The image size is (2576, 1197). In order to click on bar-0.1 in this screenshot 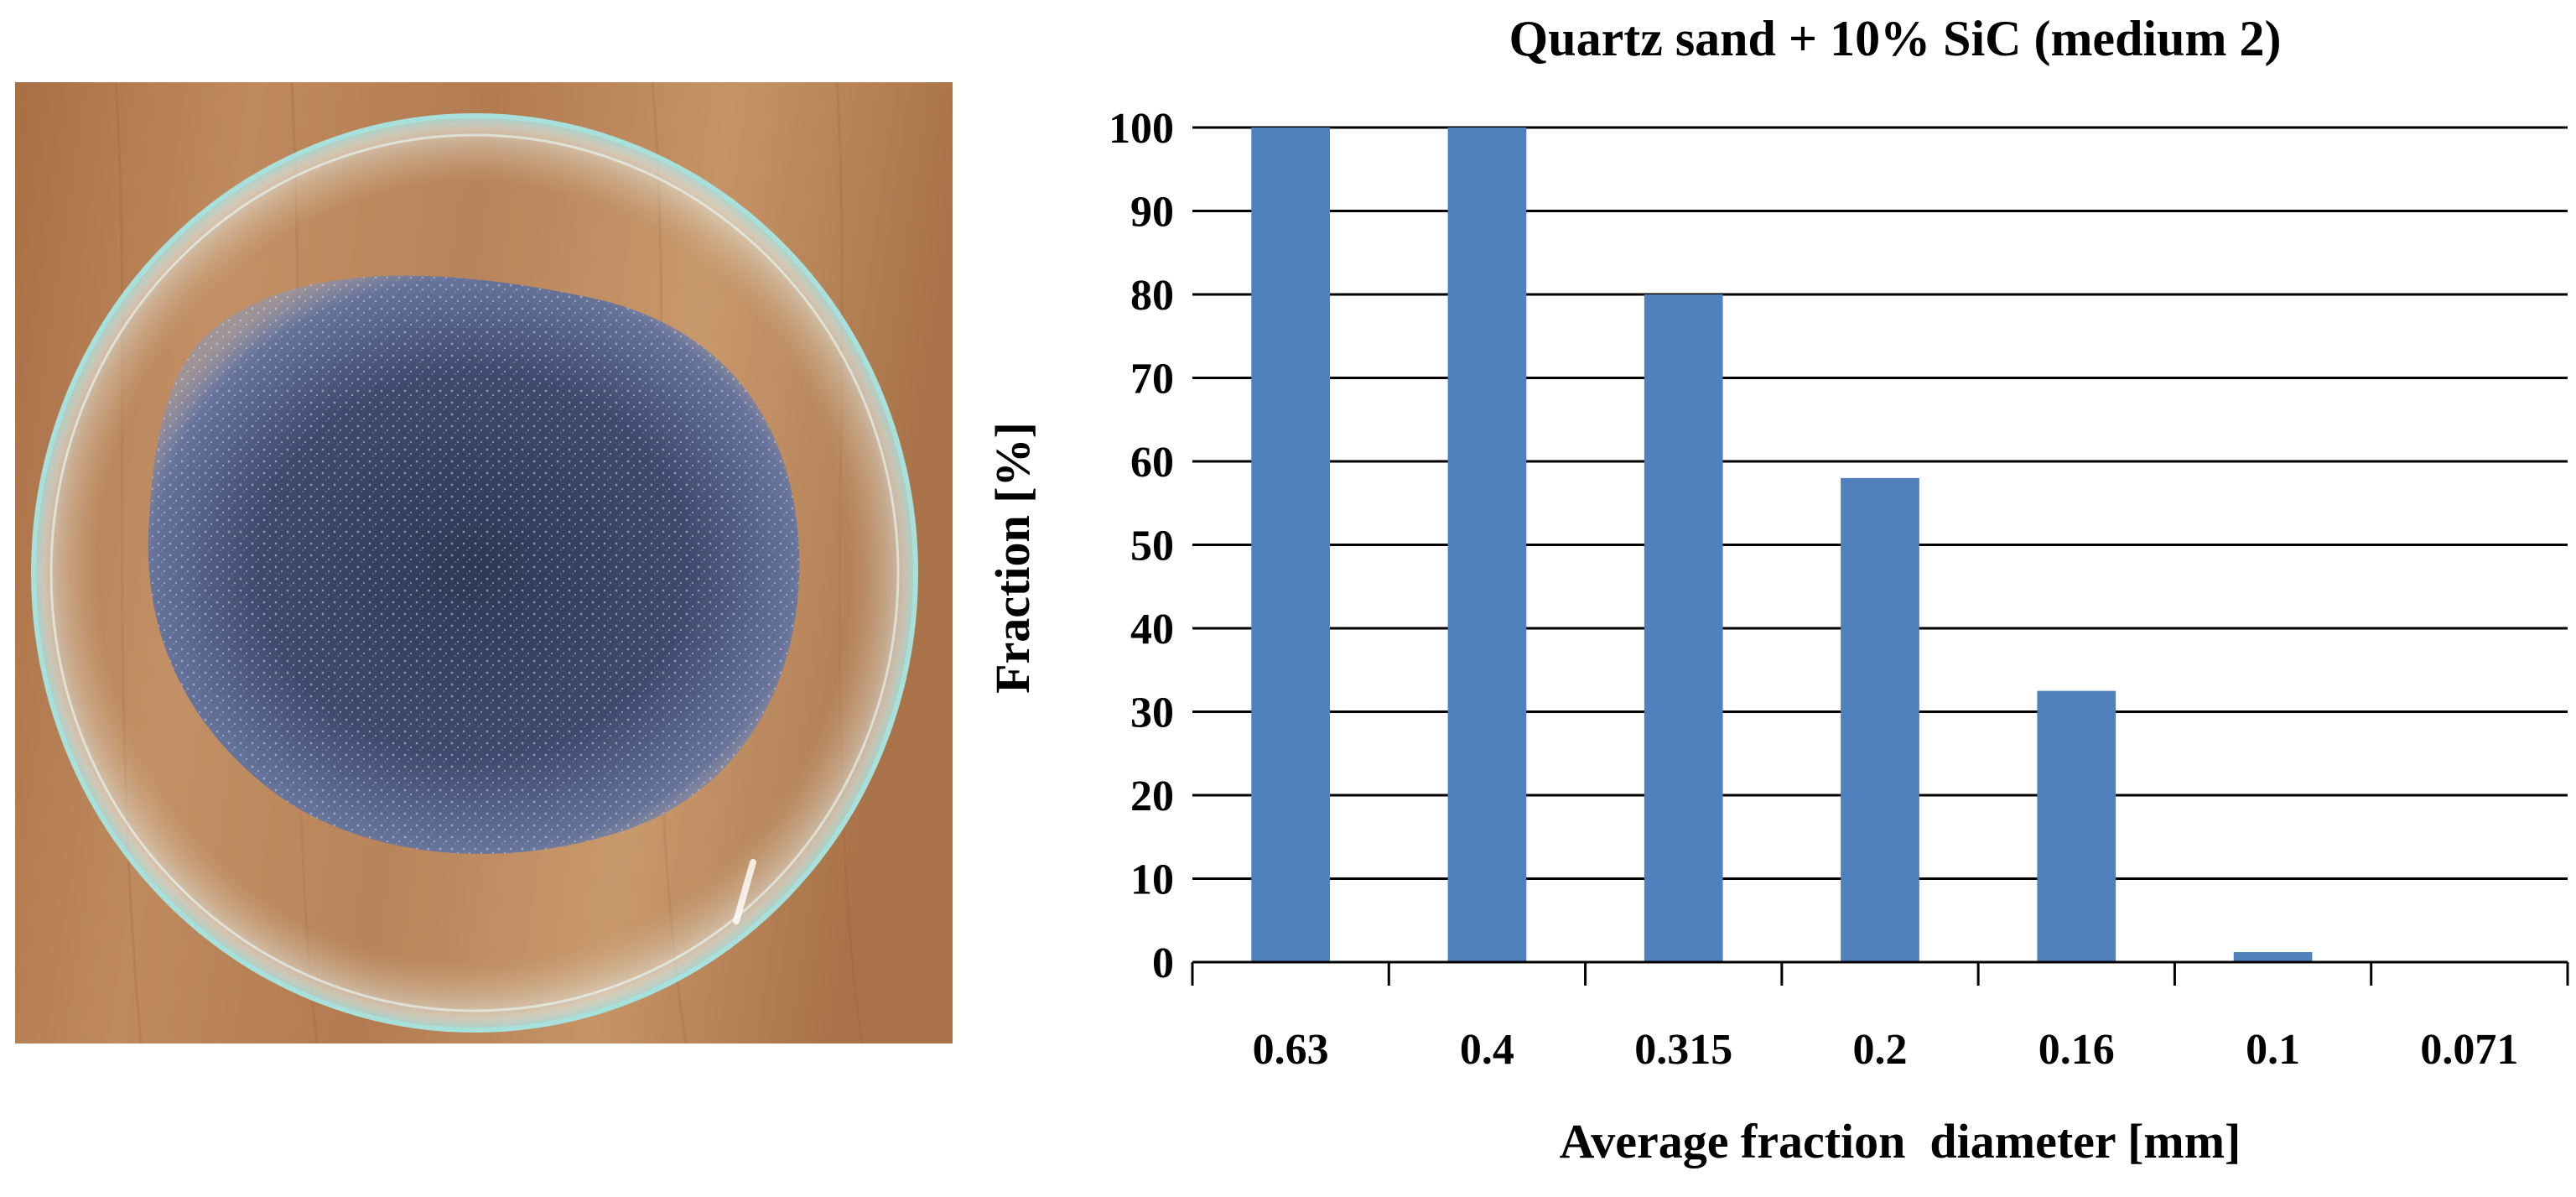, I will do `click(2273, 957)`.